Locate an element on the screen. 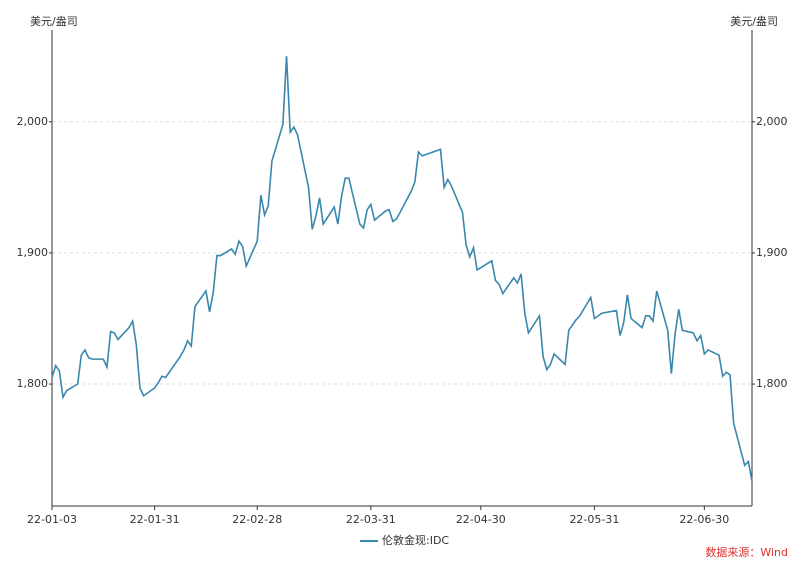  x-tick-label: 22-05-31 is located at coordinates (594, 519).